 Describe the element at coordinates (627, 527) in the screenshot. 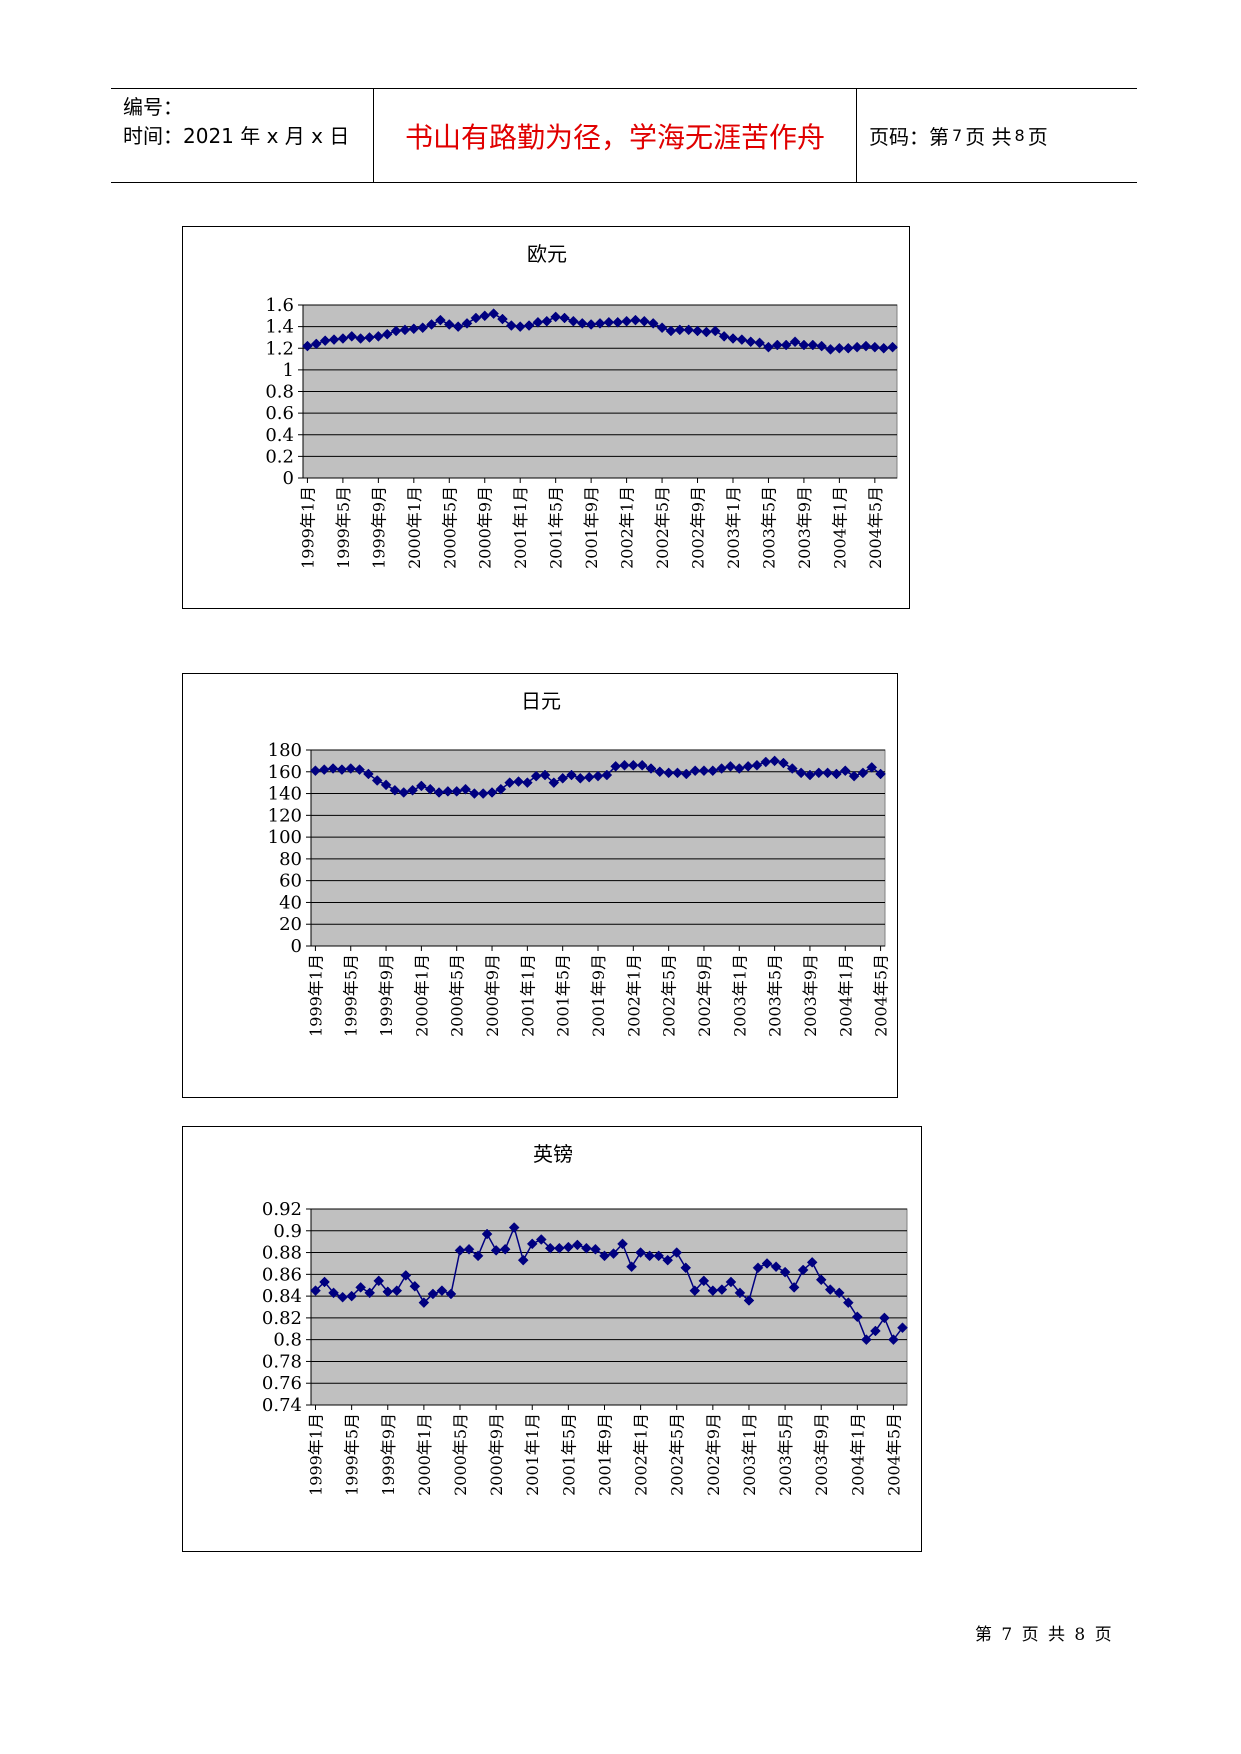

I see `euro-xtick-label: 2002年1月` at that location.